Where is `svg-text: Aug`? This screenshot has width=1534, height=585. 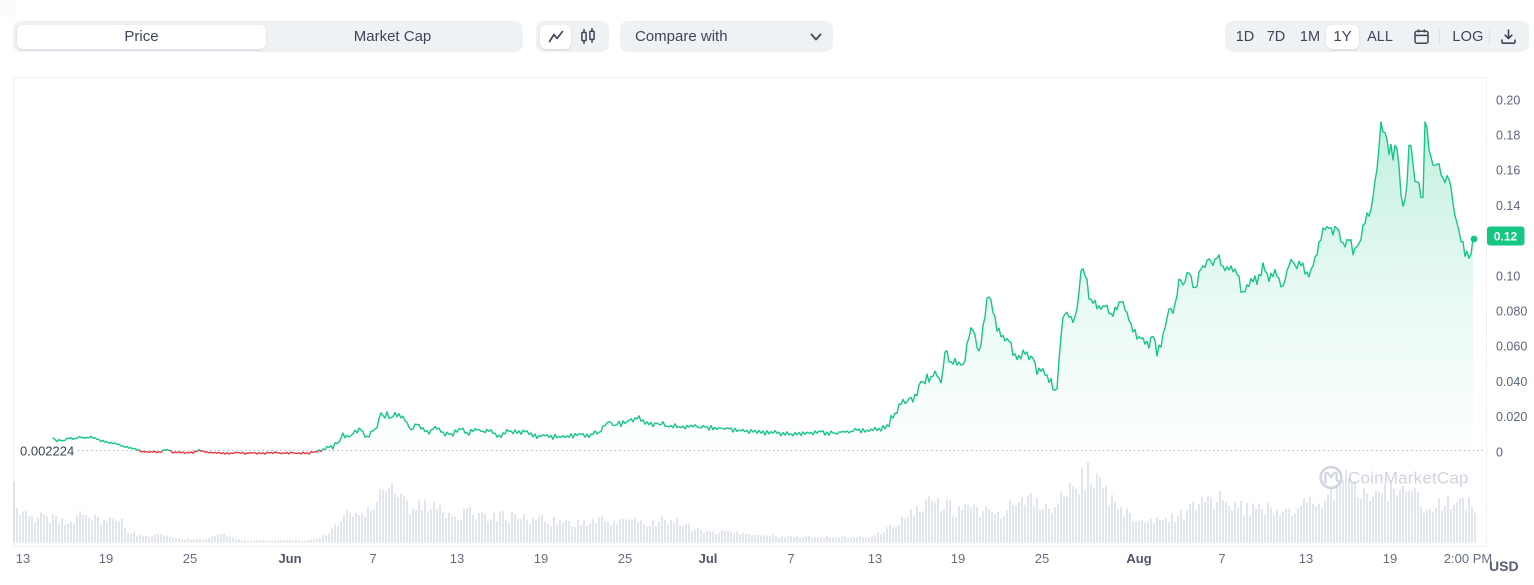 svg-text: Aug is located at coordinates (1138, 558).